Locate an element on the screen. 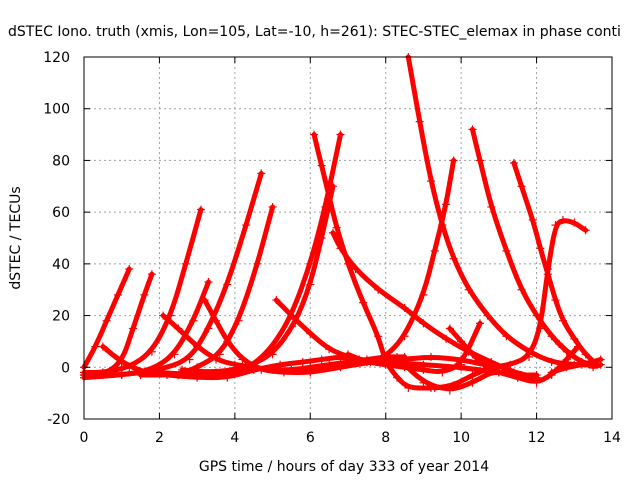  x-tick-label: 8 is located at coordinates (385, 438).